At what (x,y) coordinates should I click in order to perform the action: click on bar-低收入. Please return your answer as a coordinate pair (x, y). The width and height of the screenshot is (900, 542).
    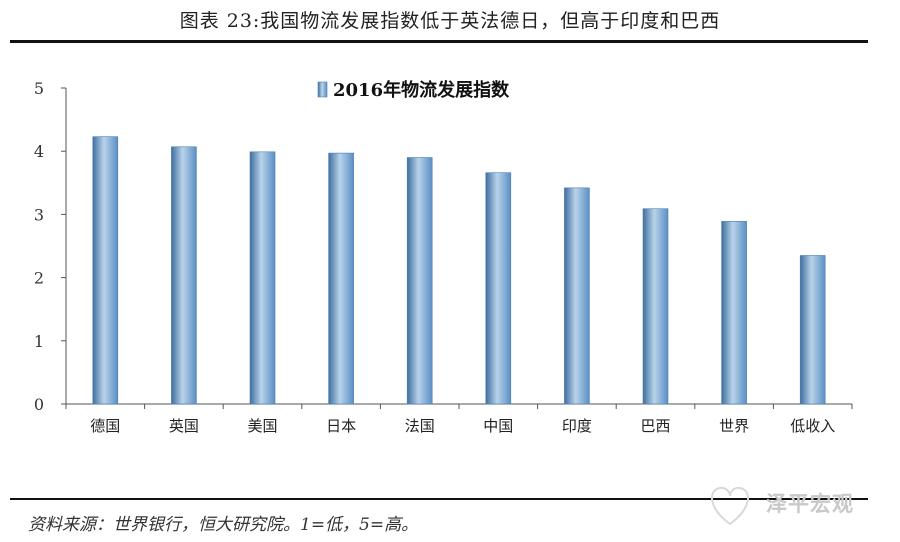
    Looking at the image, I should click on (812, 330).